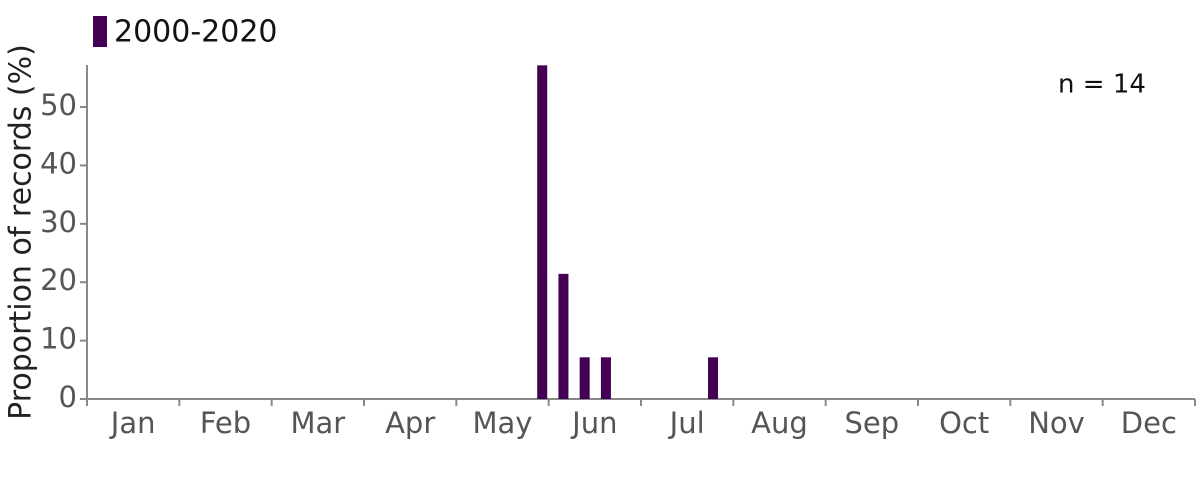  I want to click on x-tick-label: Dec, so click(1149, 423).